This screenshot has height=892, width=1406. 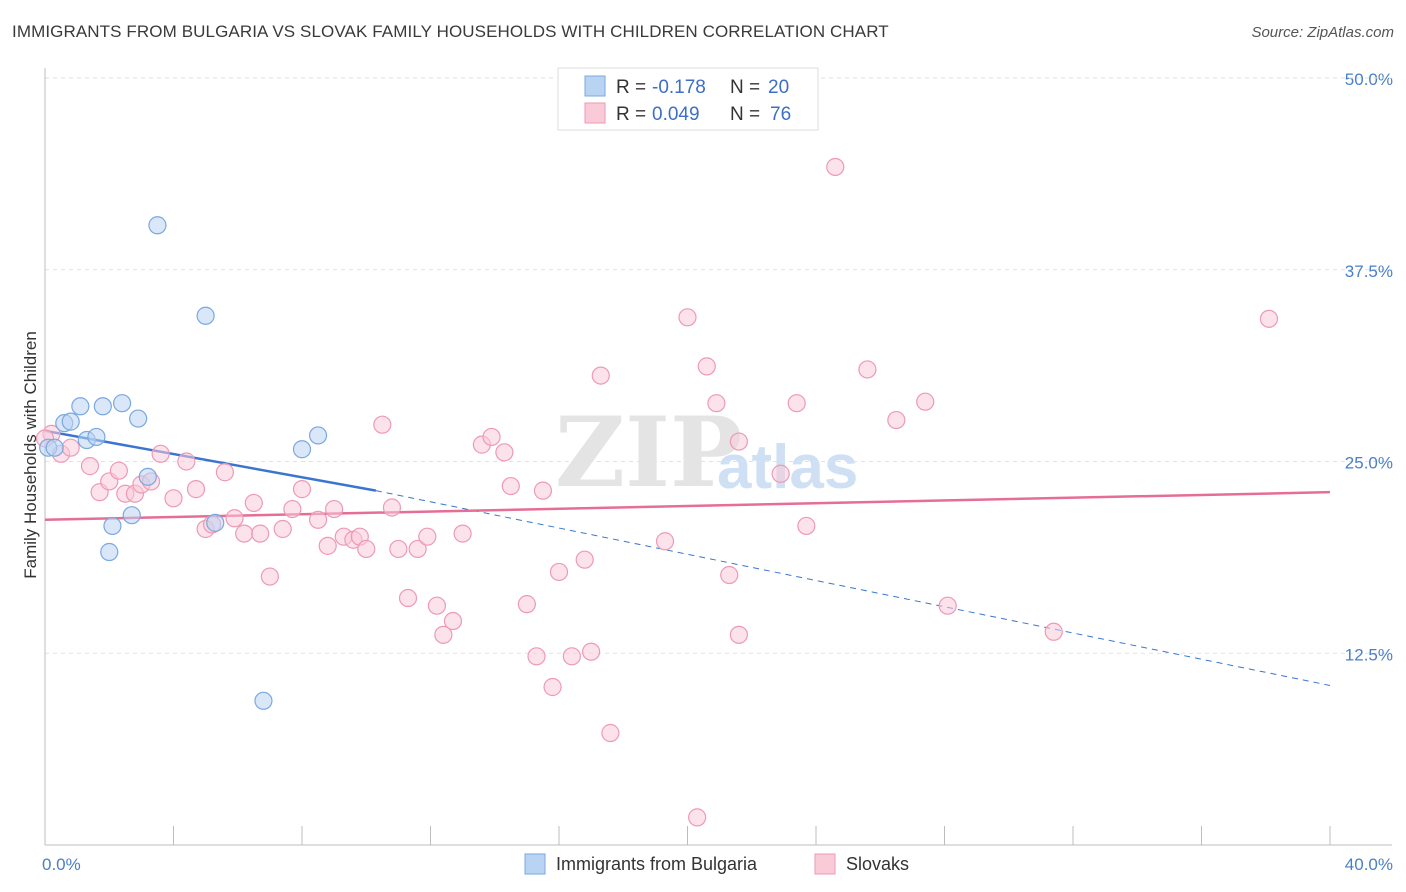 I want to click on legend-n-label-bulgaria: N =, so click(x=745, y=87).